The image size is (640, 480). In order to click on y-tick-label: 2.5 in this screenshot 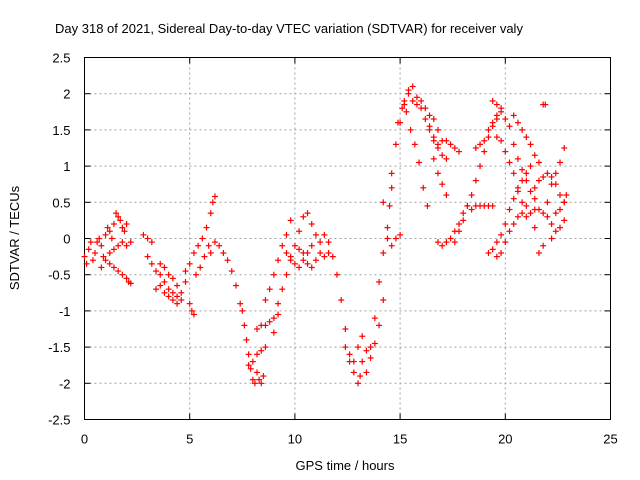, I will do `click(61, 58)`.